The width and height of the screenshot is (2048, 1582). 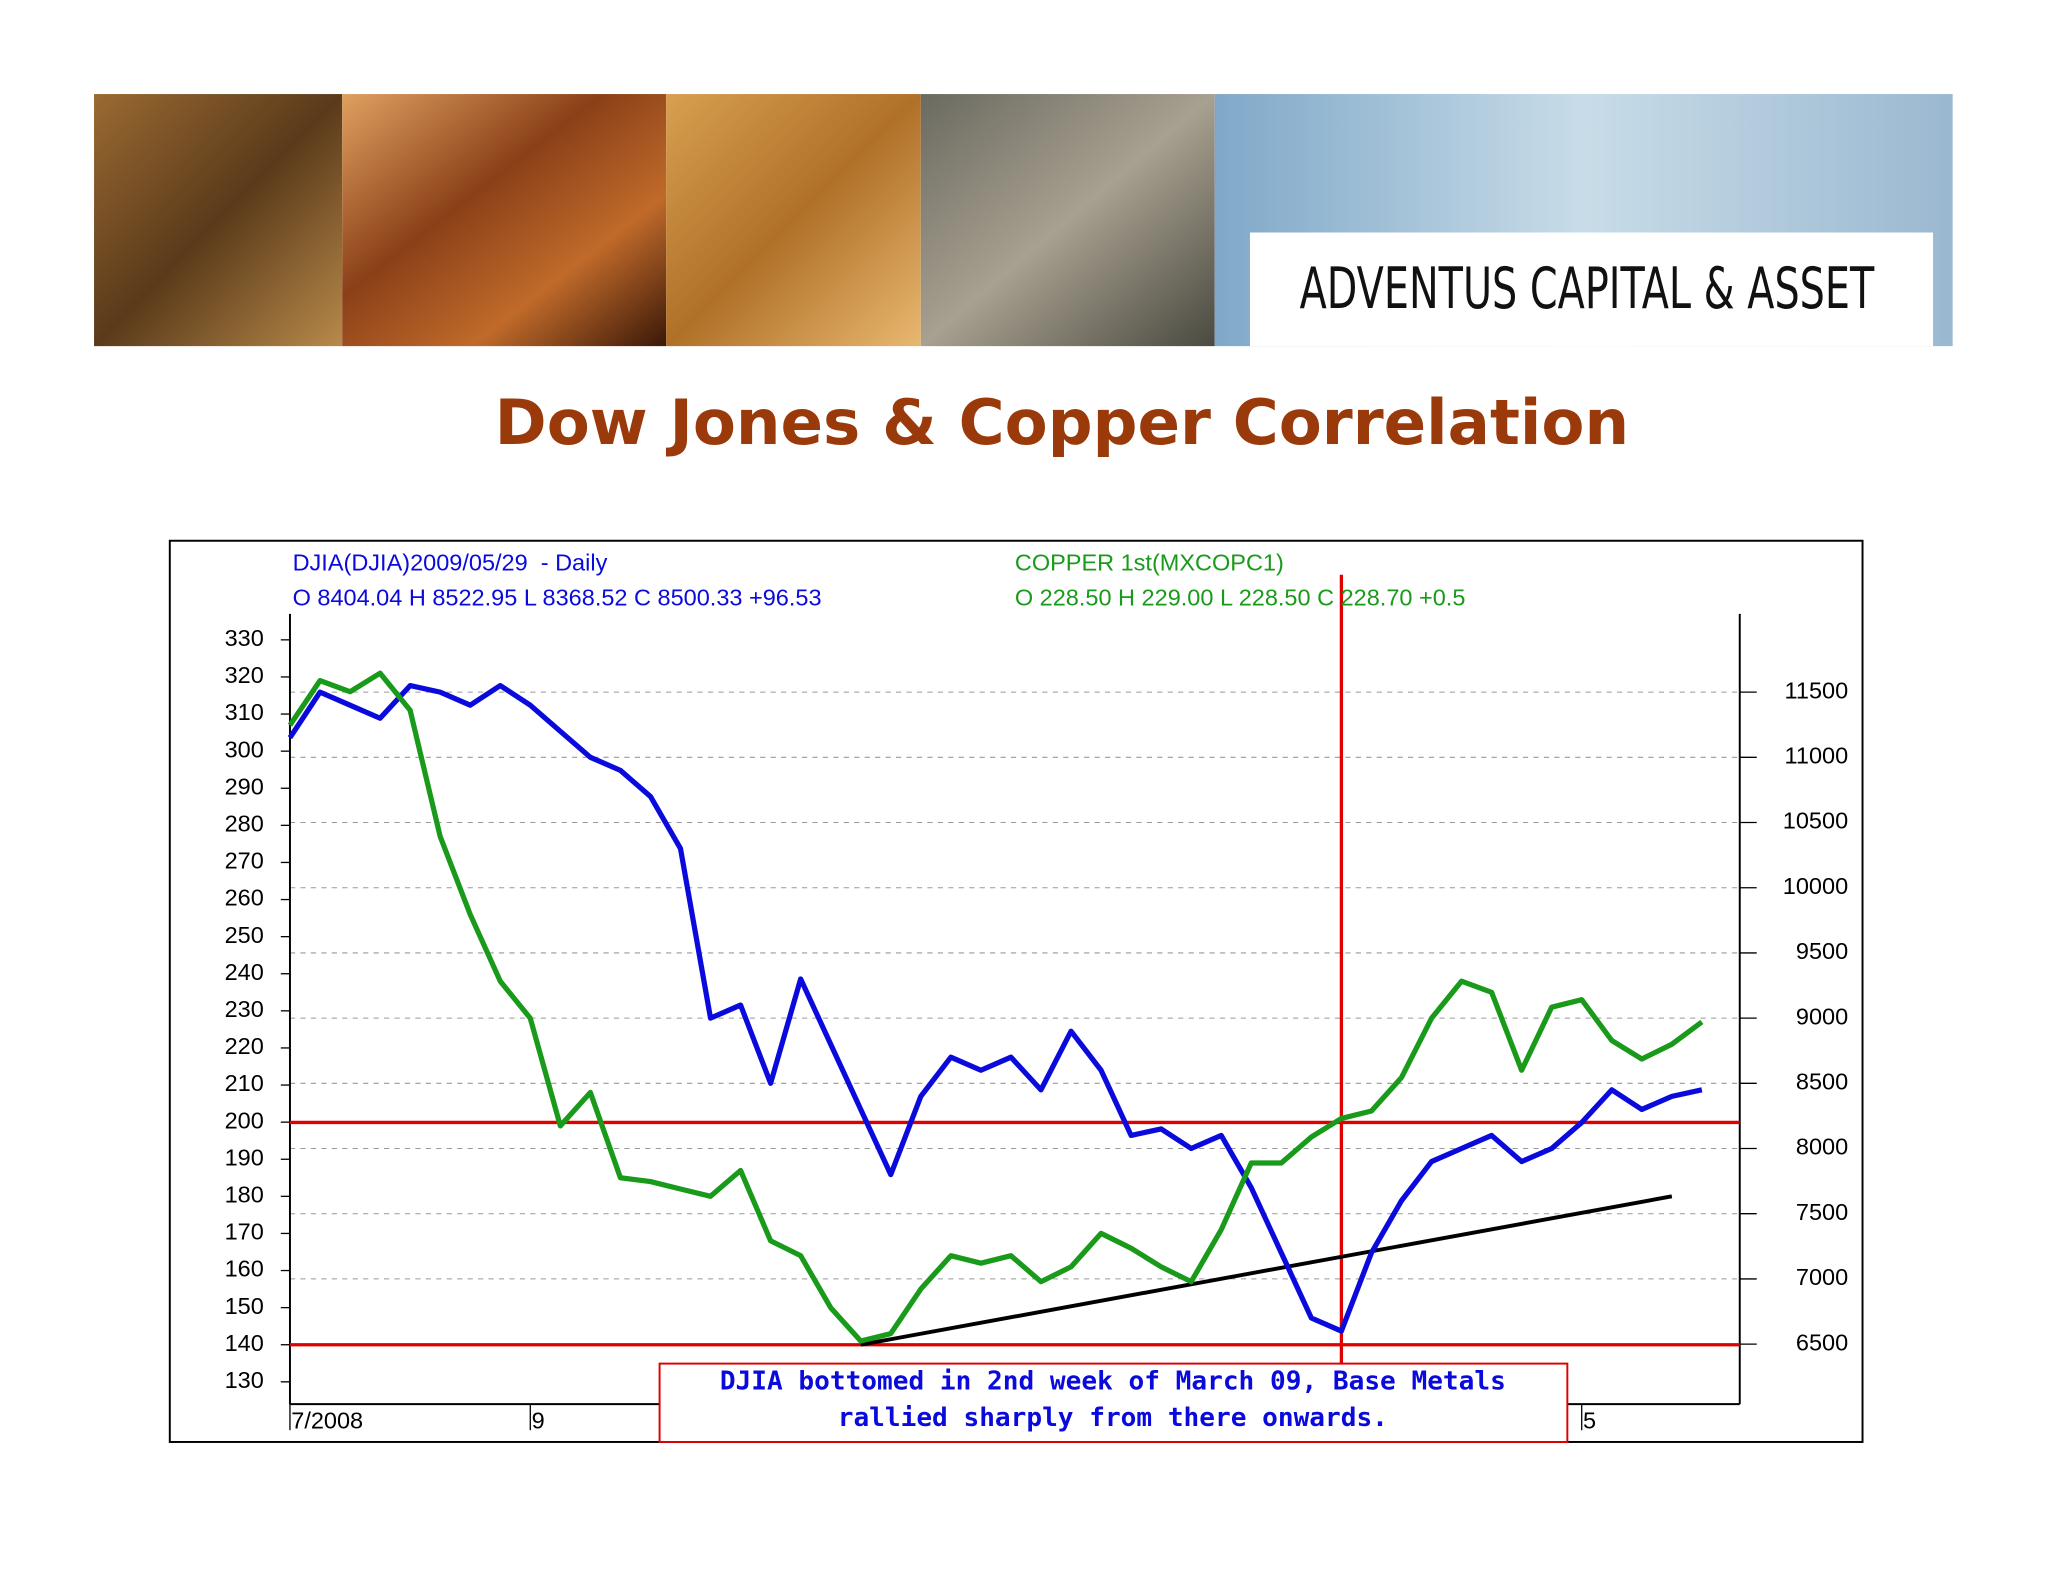 I want to click on trendline, so click(x=1266, y=1270).